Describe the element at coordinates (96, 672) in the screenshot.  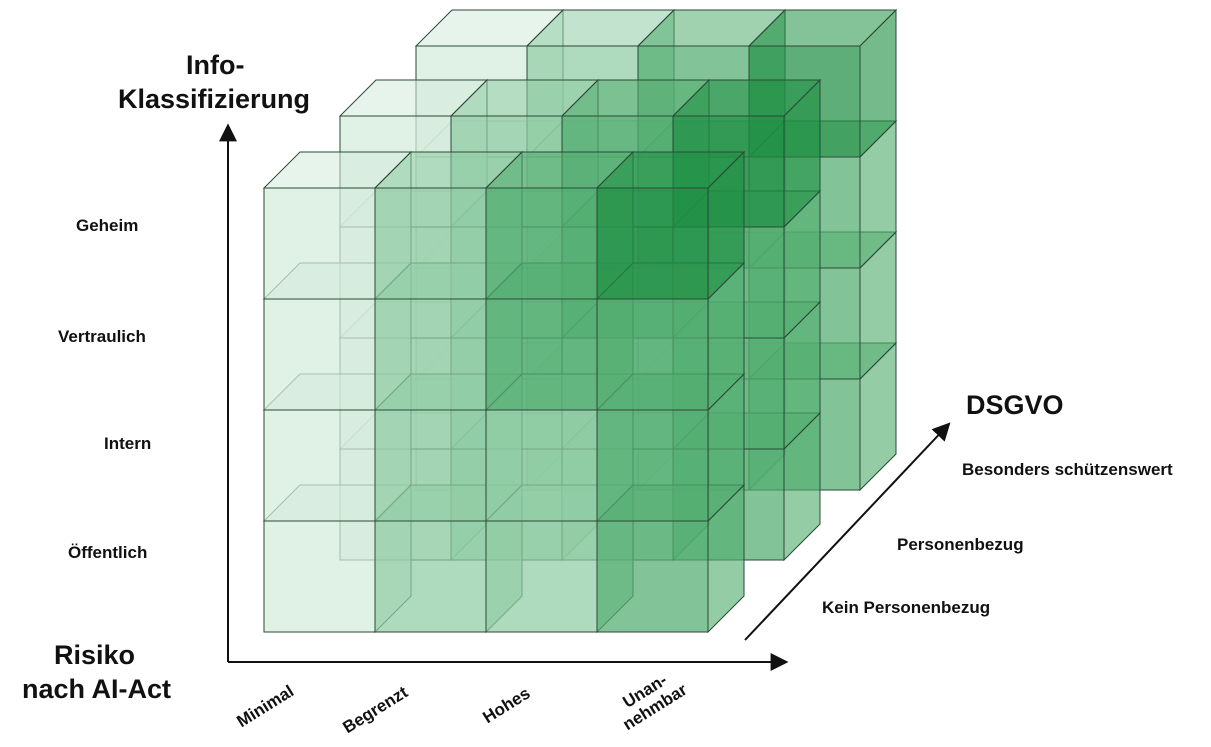
I see `x-axis-title: Risiko nach AI-Act` at that location.